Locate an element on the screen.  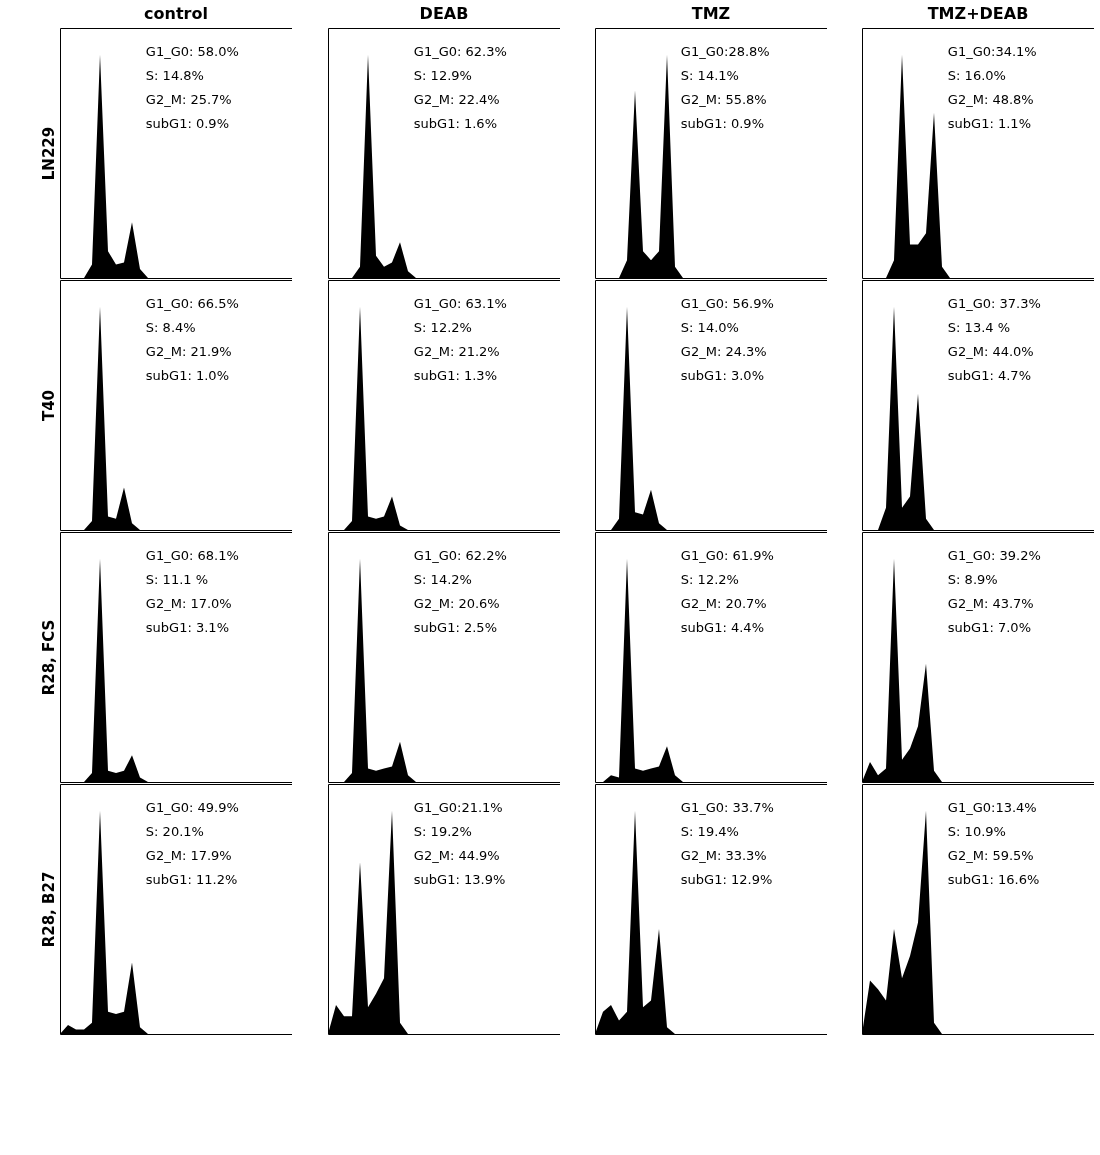
annotation: S: 14.2% is located at coordinates (442, 579).